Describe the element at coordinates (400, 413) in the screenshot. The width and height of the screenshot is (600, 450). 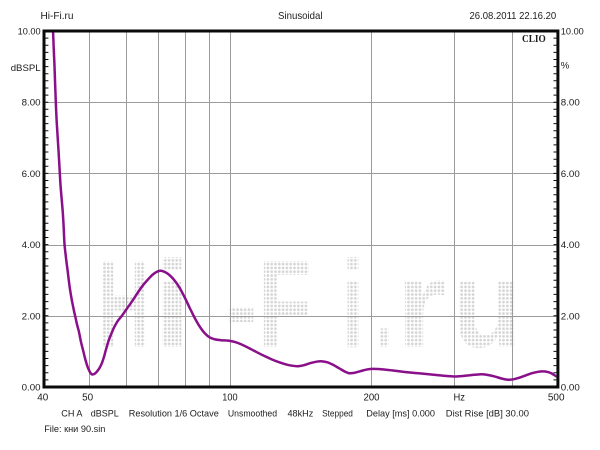
I see `svg-text: Delay [ms] 0.000` at that location.